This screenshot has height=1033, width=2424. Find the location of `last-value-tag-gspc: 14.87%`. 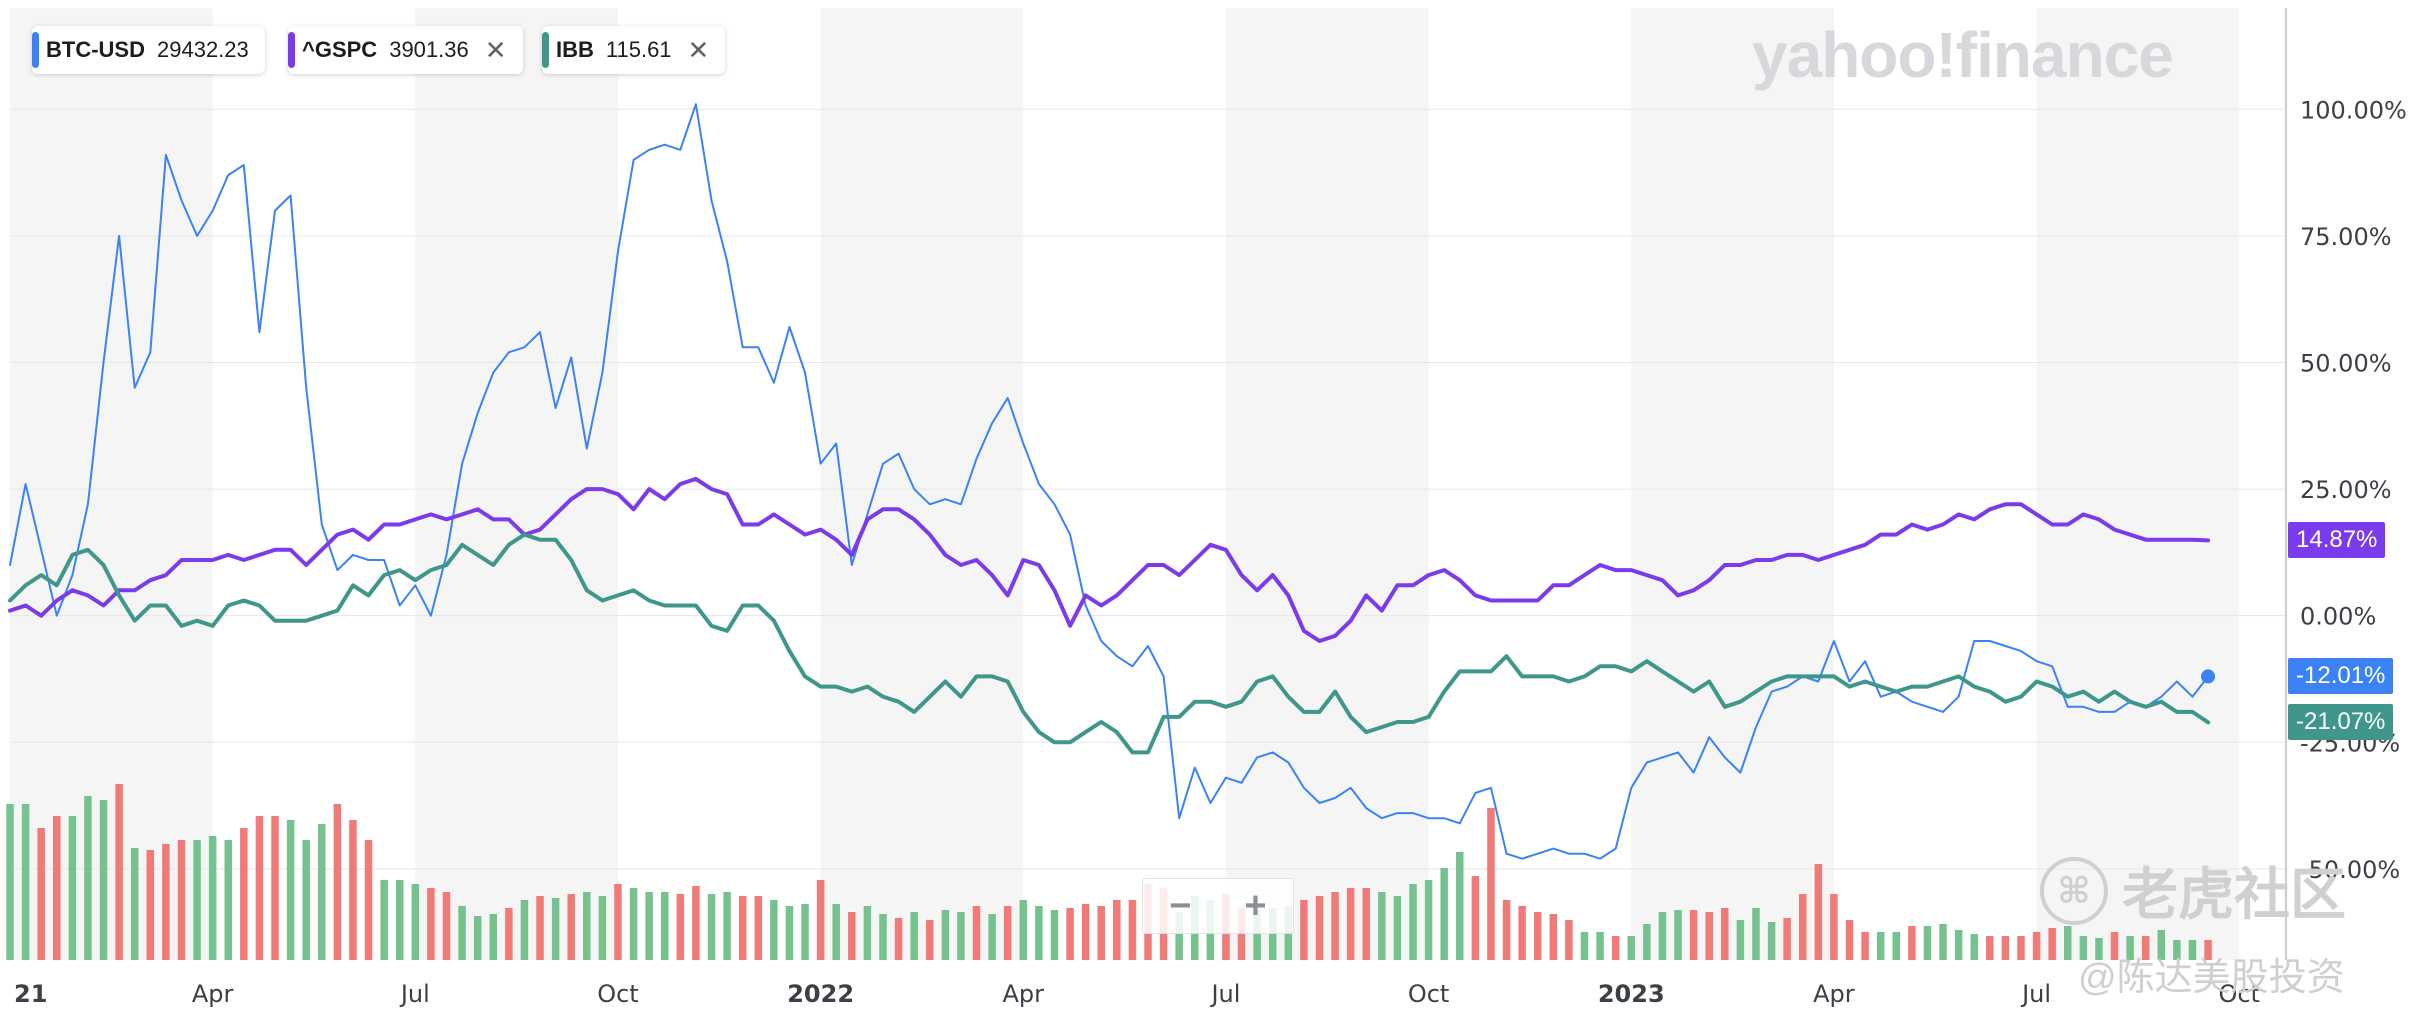

last-value-tag-gspc: 14.87% is located at coordinates (2337, 540).